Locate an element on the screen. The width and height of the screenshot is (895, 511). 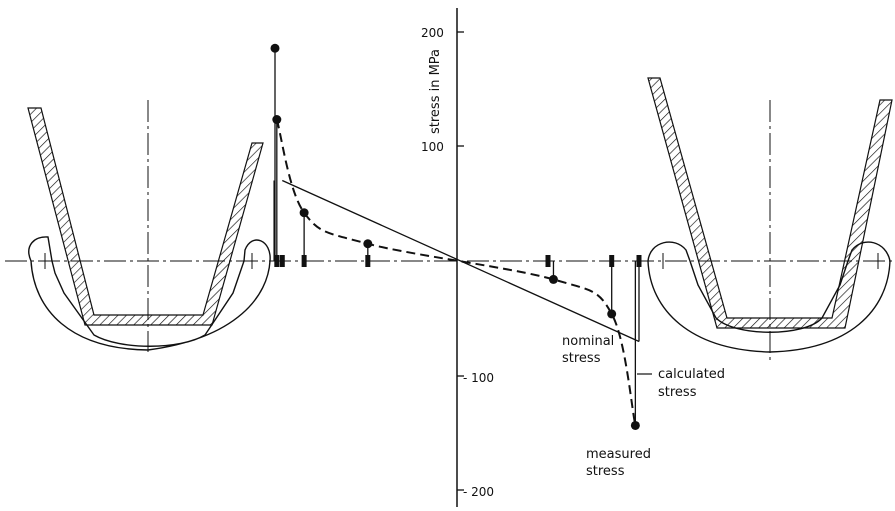
measured-stress-label-line2: stress is located at coordinates (605, 471).